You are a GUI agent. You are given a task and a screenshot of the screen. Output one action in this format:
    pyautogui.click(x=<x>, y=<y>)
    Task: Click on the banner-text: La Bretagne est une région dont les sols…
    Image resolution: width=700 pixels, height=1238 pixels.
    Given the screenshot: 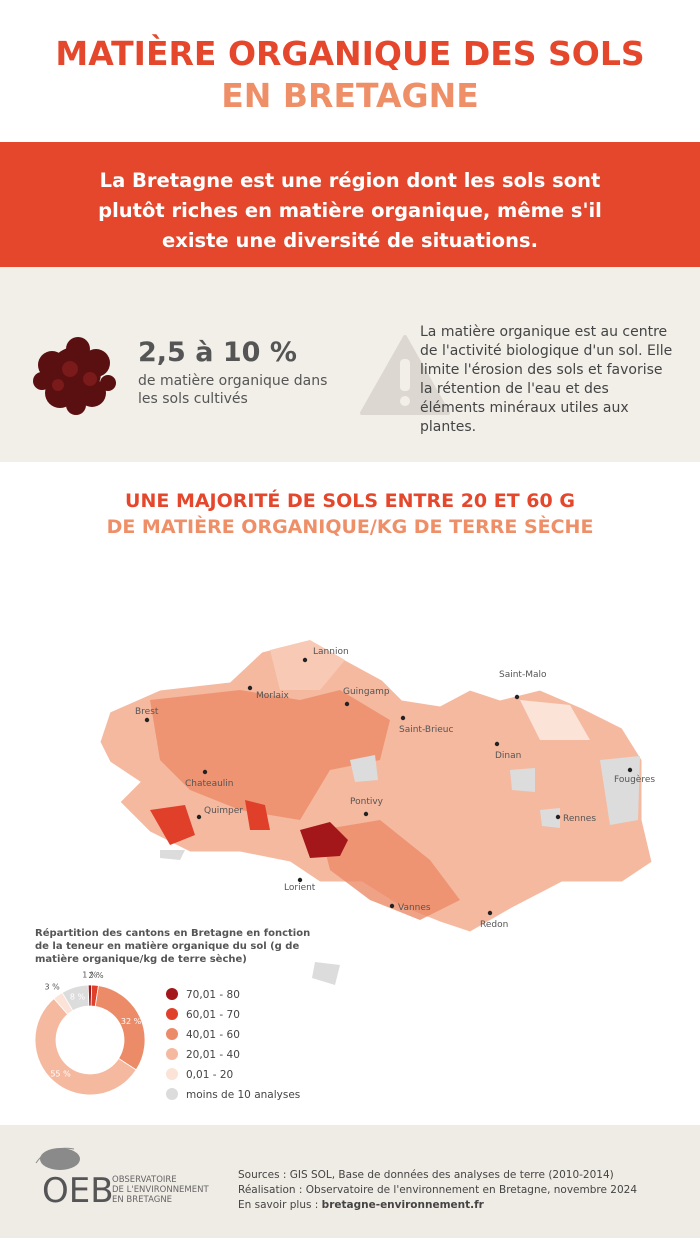 What is the action you would take?
    pyautogui.click(x=350, y=210)
    